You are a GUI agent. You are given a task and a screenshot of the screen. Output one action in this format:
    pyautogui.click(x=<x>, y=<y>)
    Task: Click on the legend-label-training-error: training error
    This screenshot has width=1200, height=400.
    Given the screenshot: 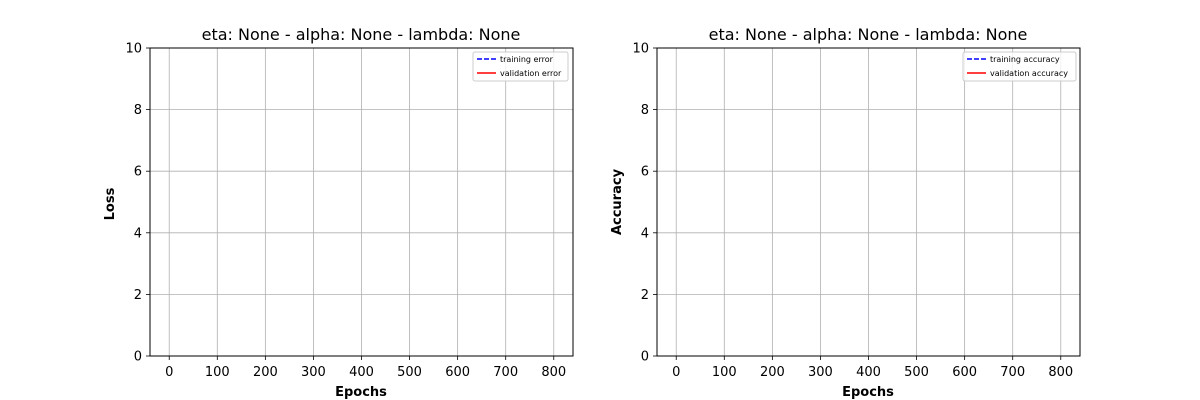 What is the action you would take?
    pyautogui.click(x=527, y=59)
    